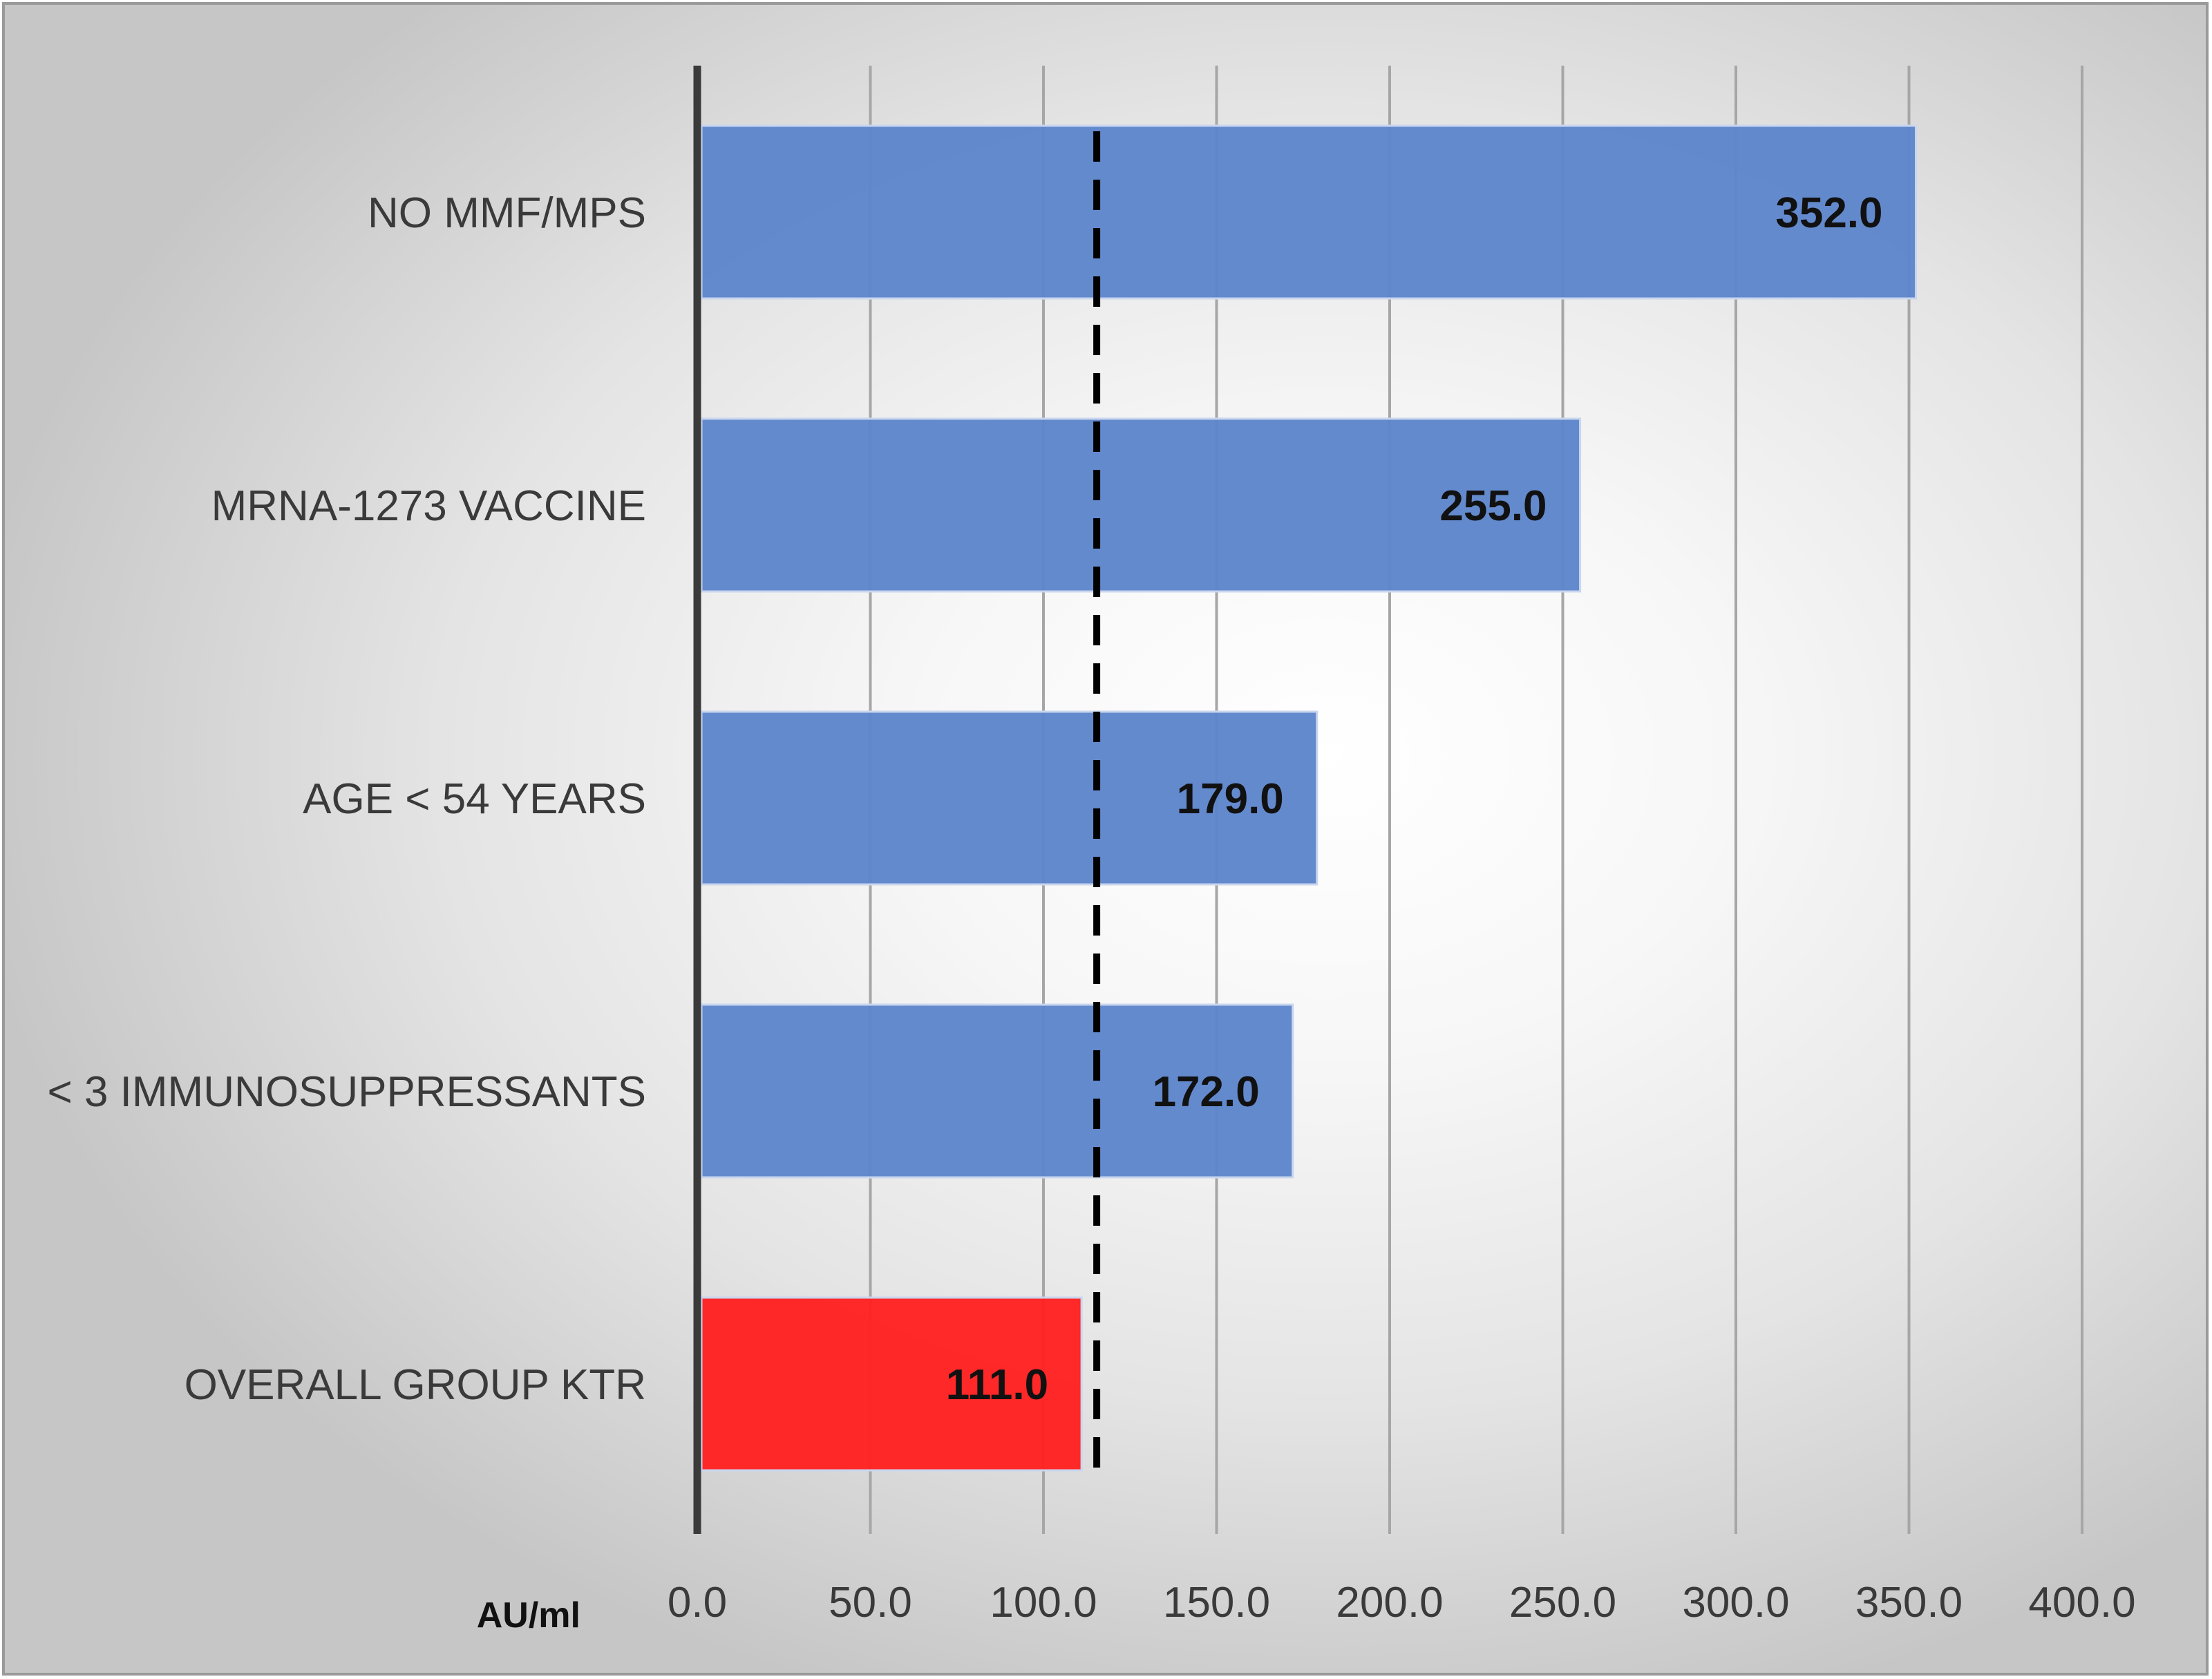  What do you see at coordinates (507, 213) in the screenshot?
I see `category-label-1: NO MMF/MPS` at bounding box center [507, 213].